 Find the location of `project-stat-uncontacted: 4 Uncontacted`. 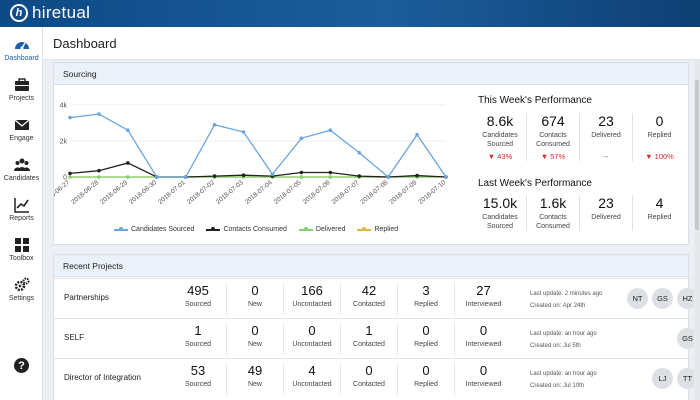

project-stat-uncontacted: 4 Uncontacted is located at coordinates (312, 379).